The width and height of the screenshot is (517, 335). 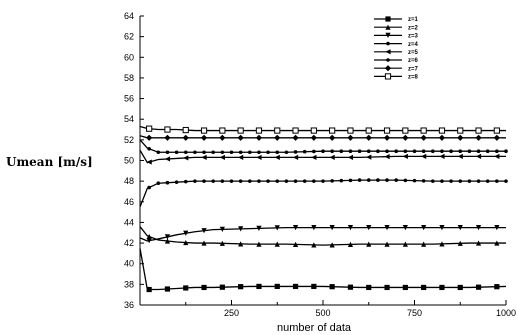 I want to click on series-z4, so click(x=324, y=192).